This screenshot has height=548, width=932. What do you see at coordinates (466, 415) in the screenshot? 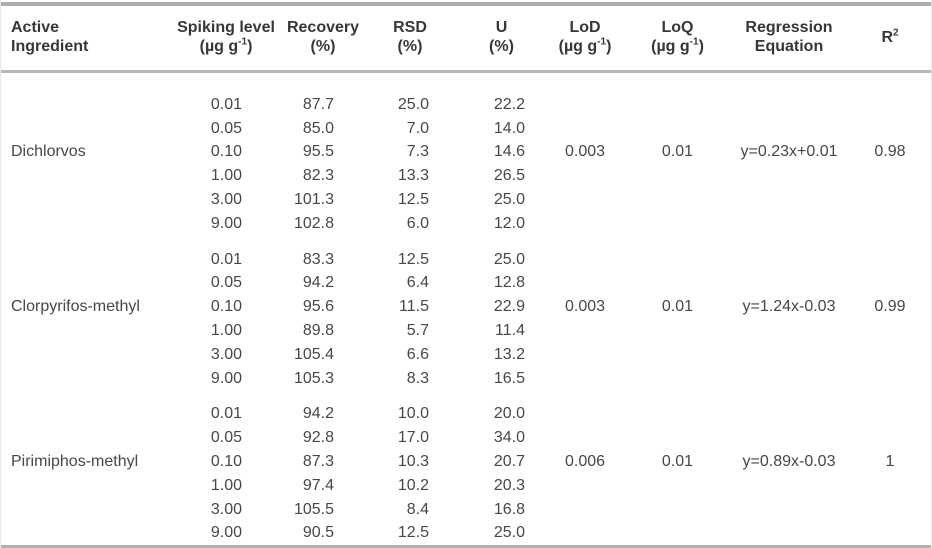
I see `table-row: 0.01 94.2 10.0 20.0` at bounding box center [466, 415].